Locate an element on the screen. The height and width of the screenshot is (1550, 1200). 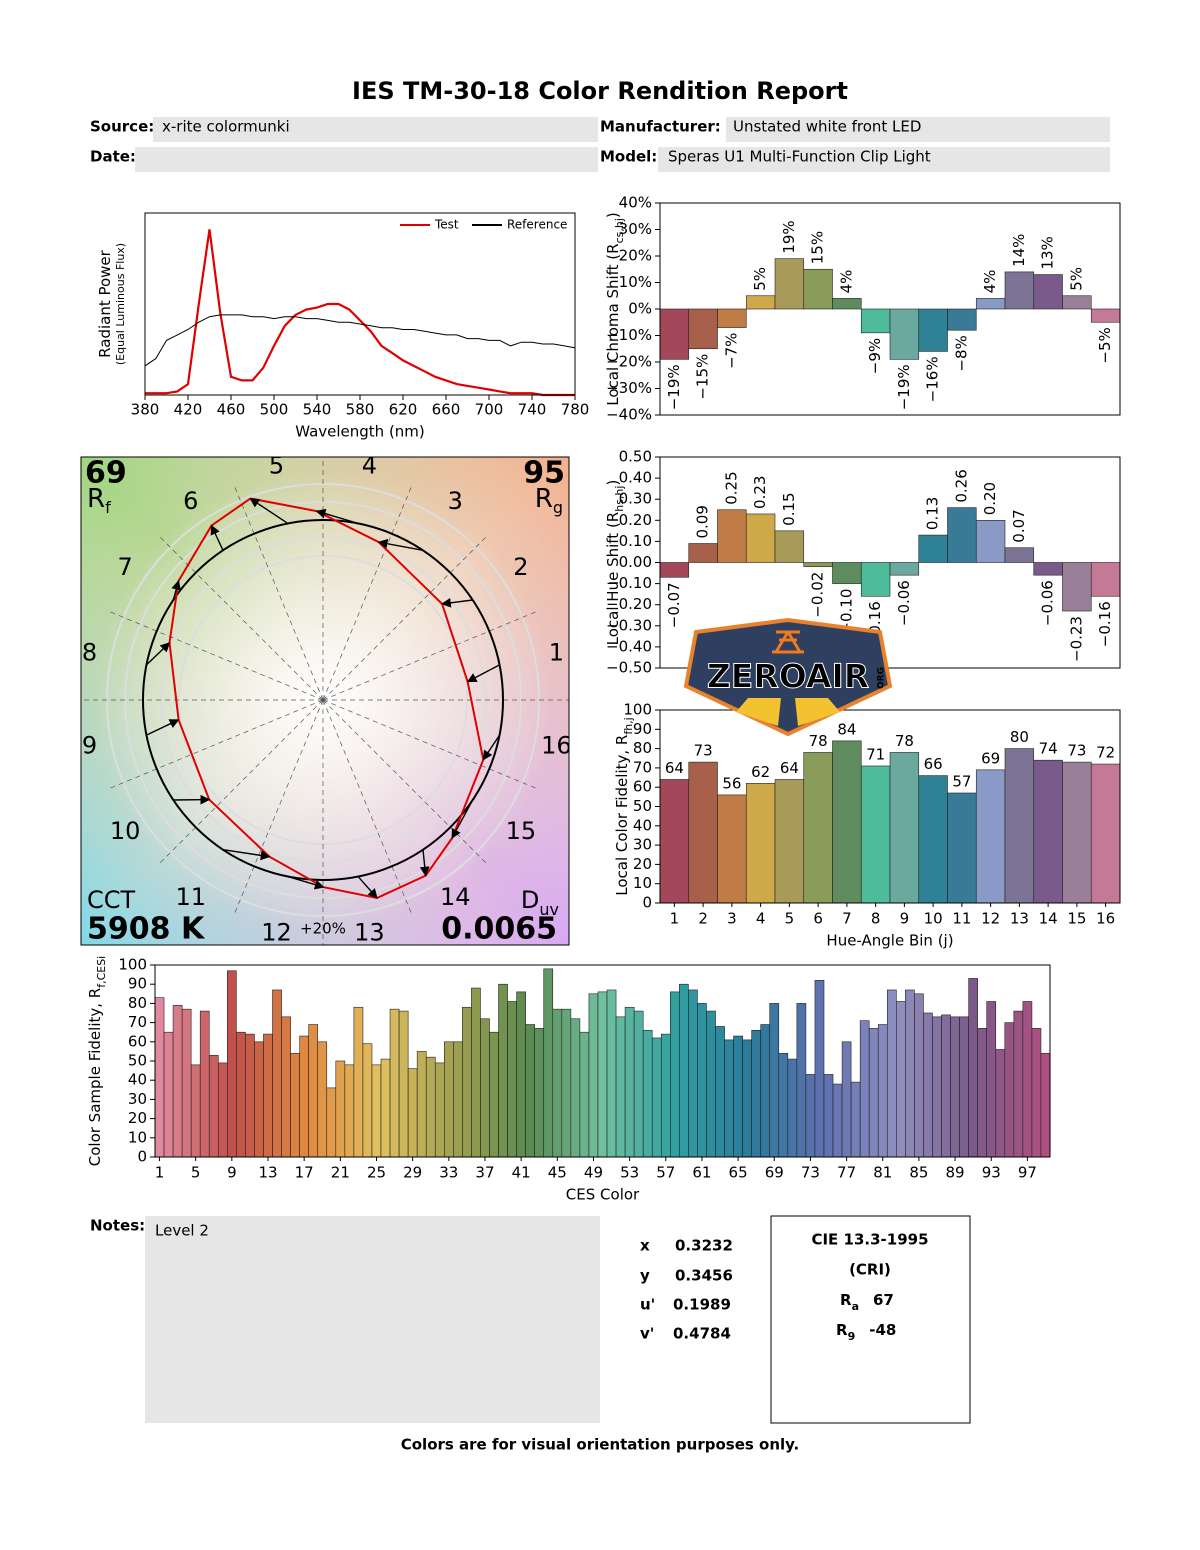
x-tick-label: 25 is located at coordinates (376, 1173).